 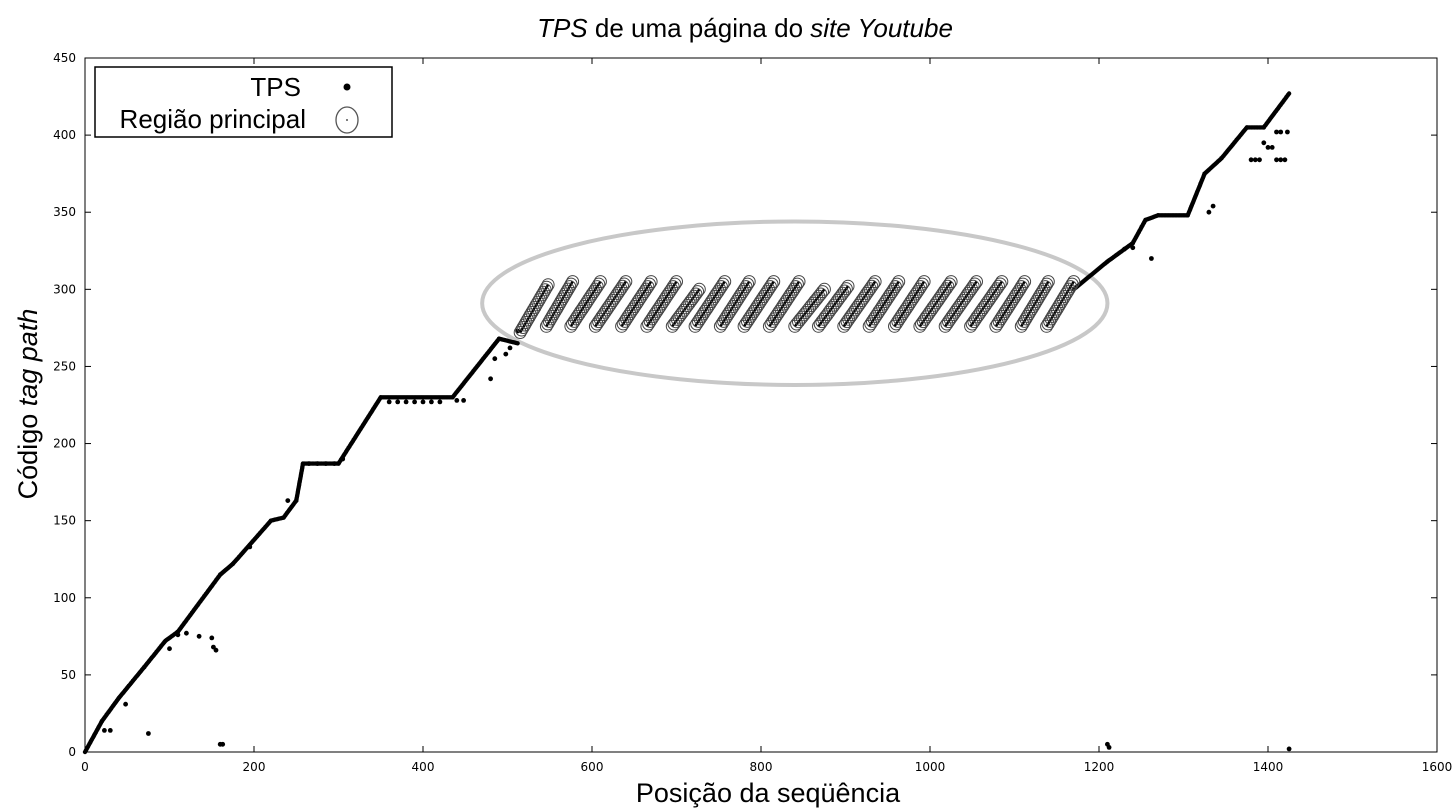 What do you see at coordinates (64, 58) in the screenshot?
I see `y-tick-label: 450` at bounding box center [64, 58].